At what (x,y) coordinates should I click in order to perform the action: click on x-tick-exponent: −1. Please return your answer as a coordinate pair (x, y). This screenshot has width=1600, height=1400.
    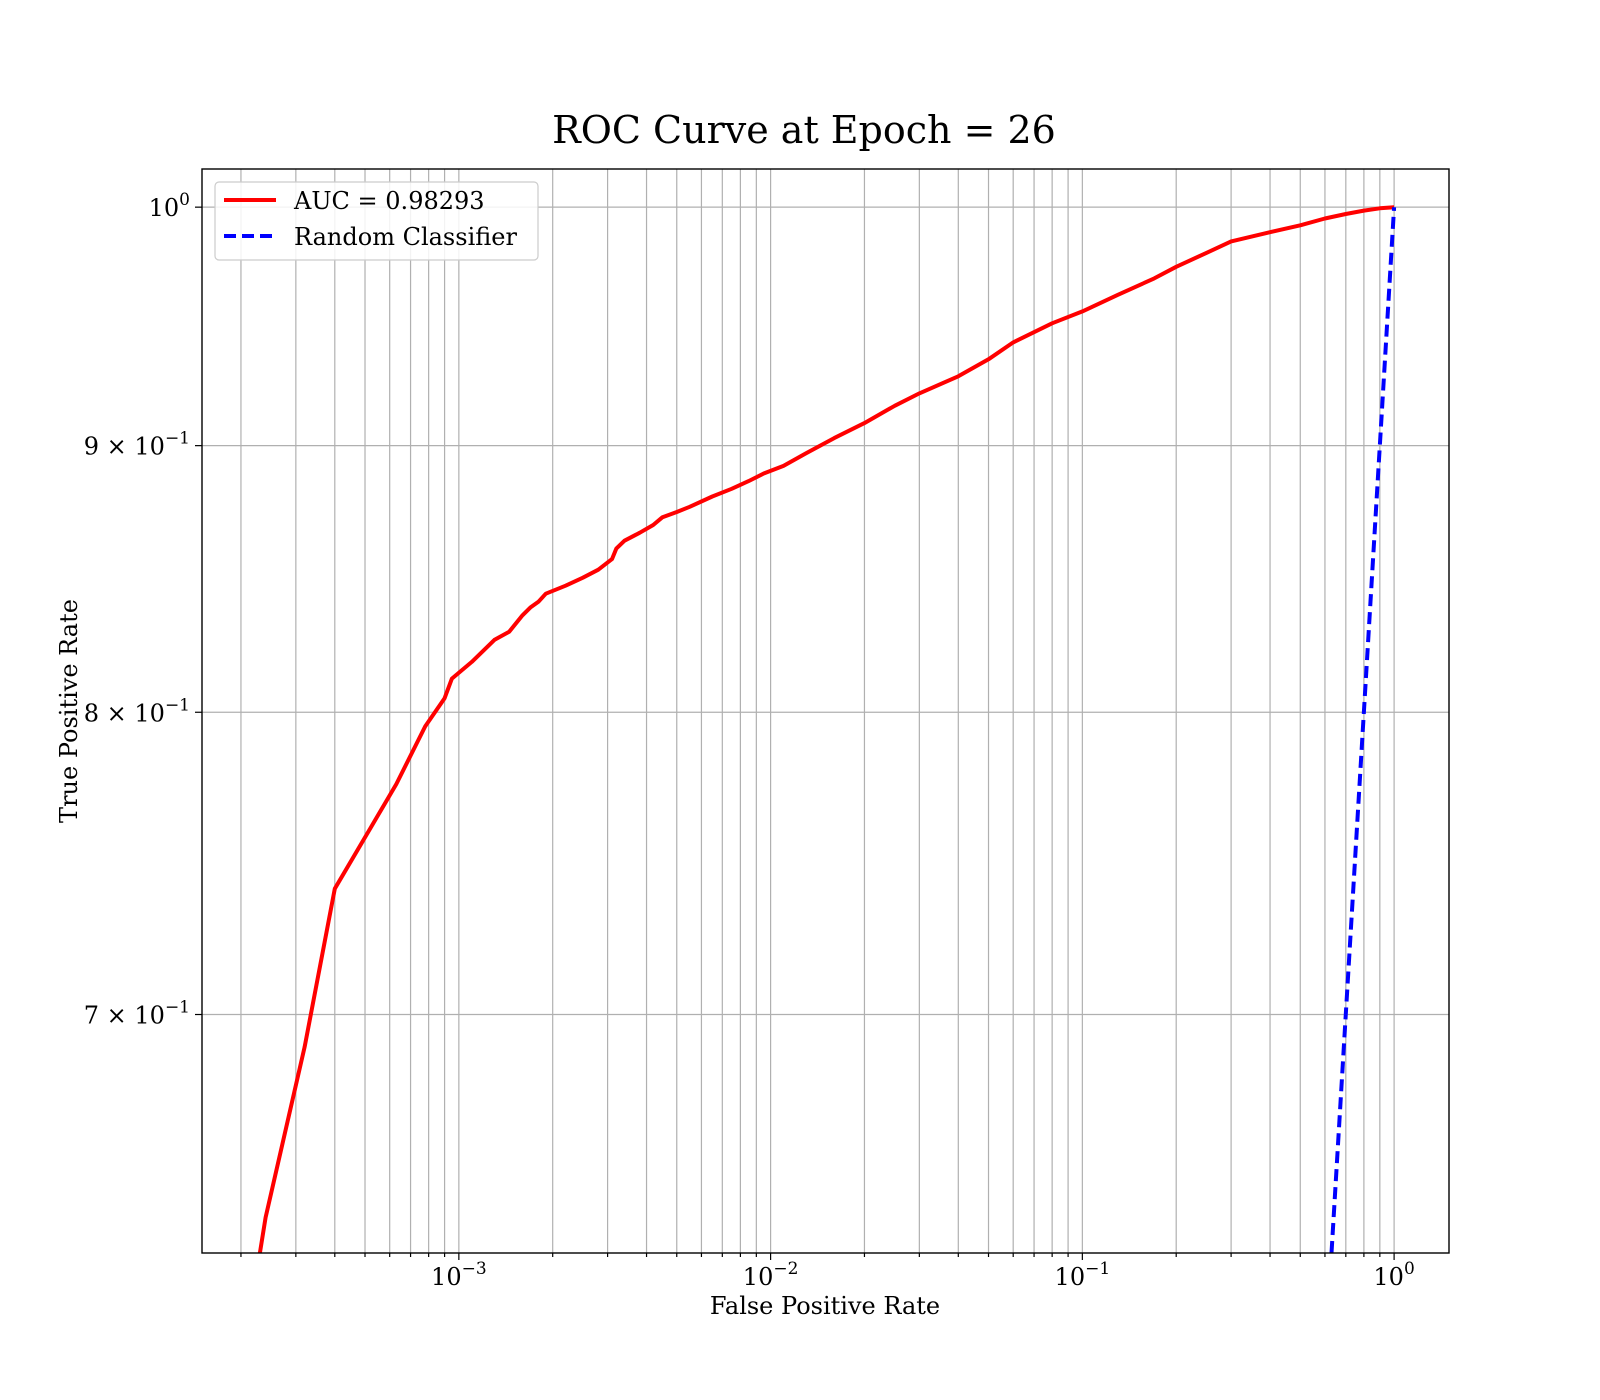
    Looking at the image, I should click on (1097, 1269).